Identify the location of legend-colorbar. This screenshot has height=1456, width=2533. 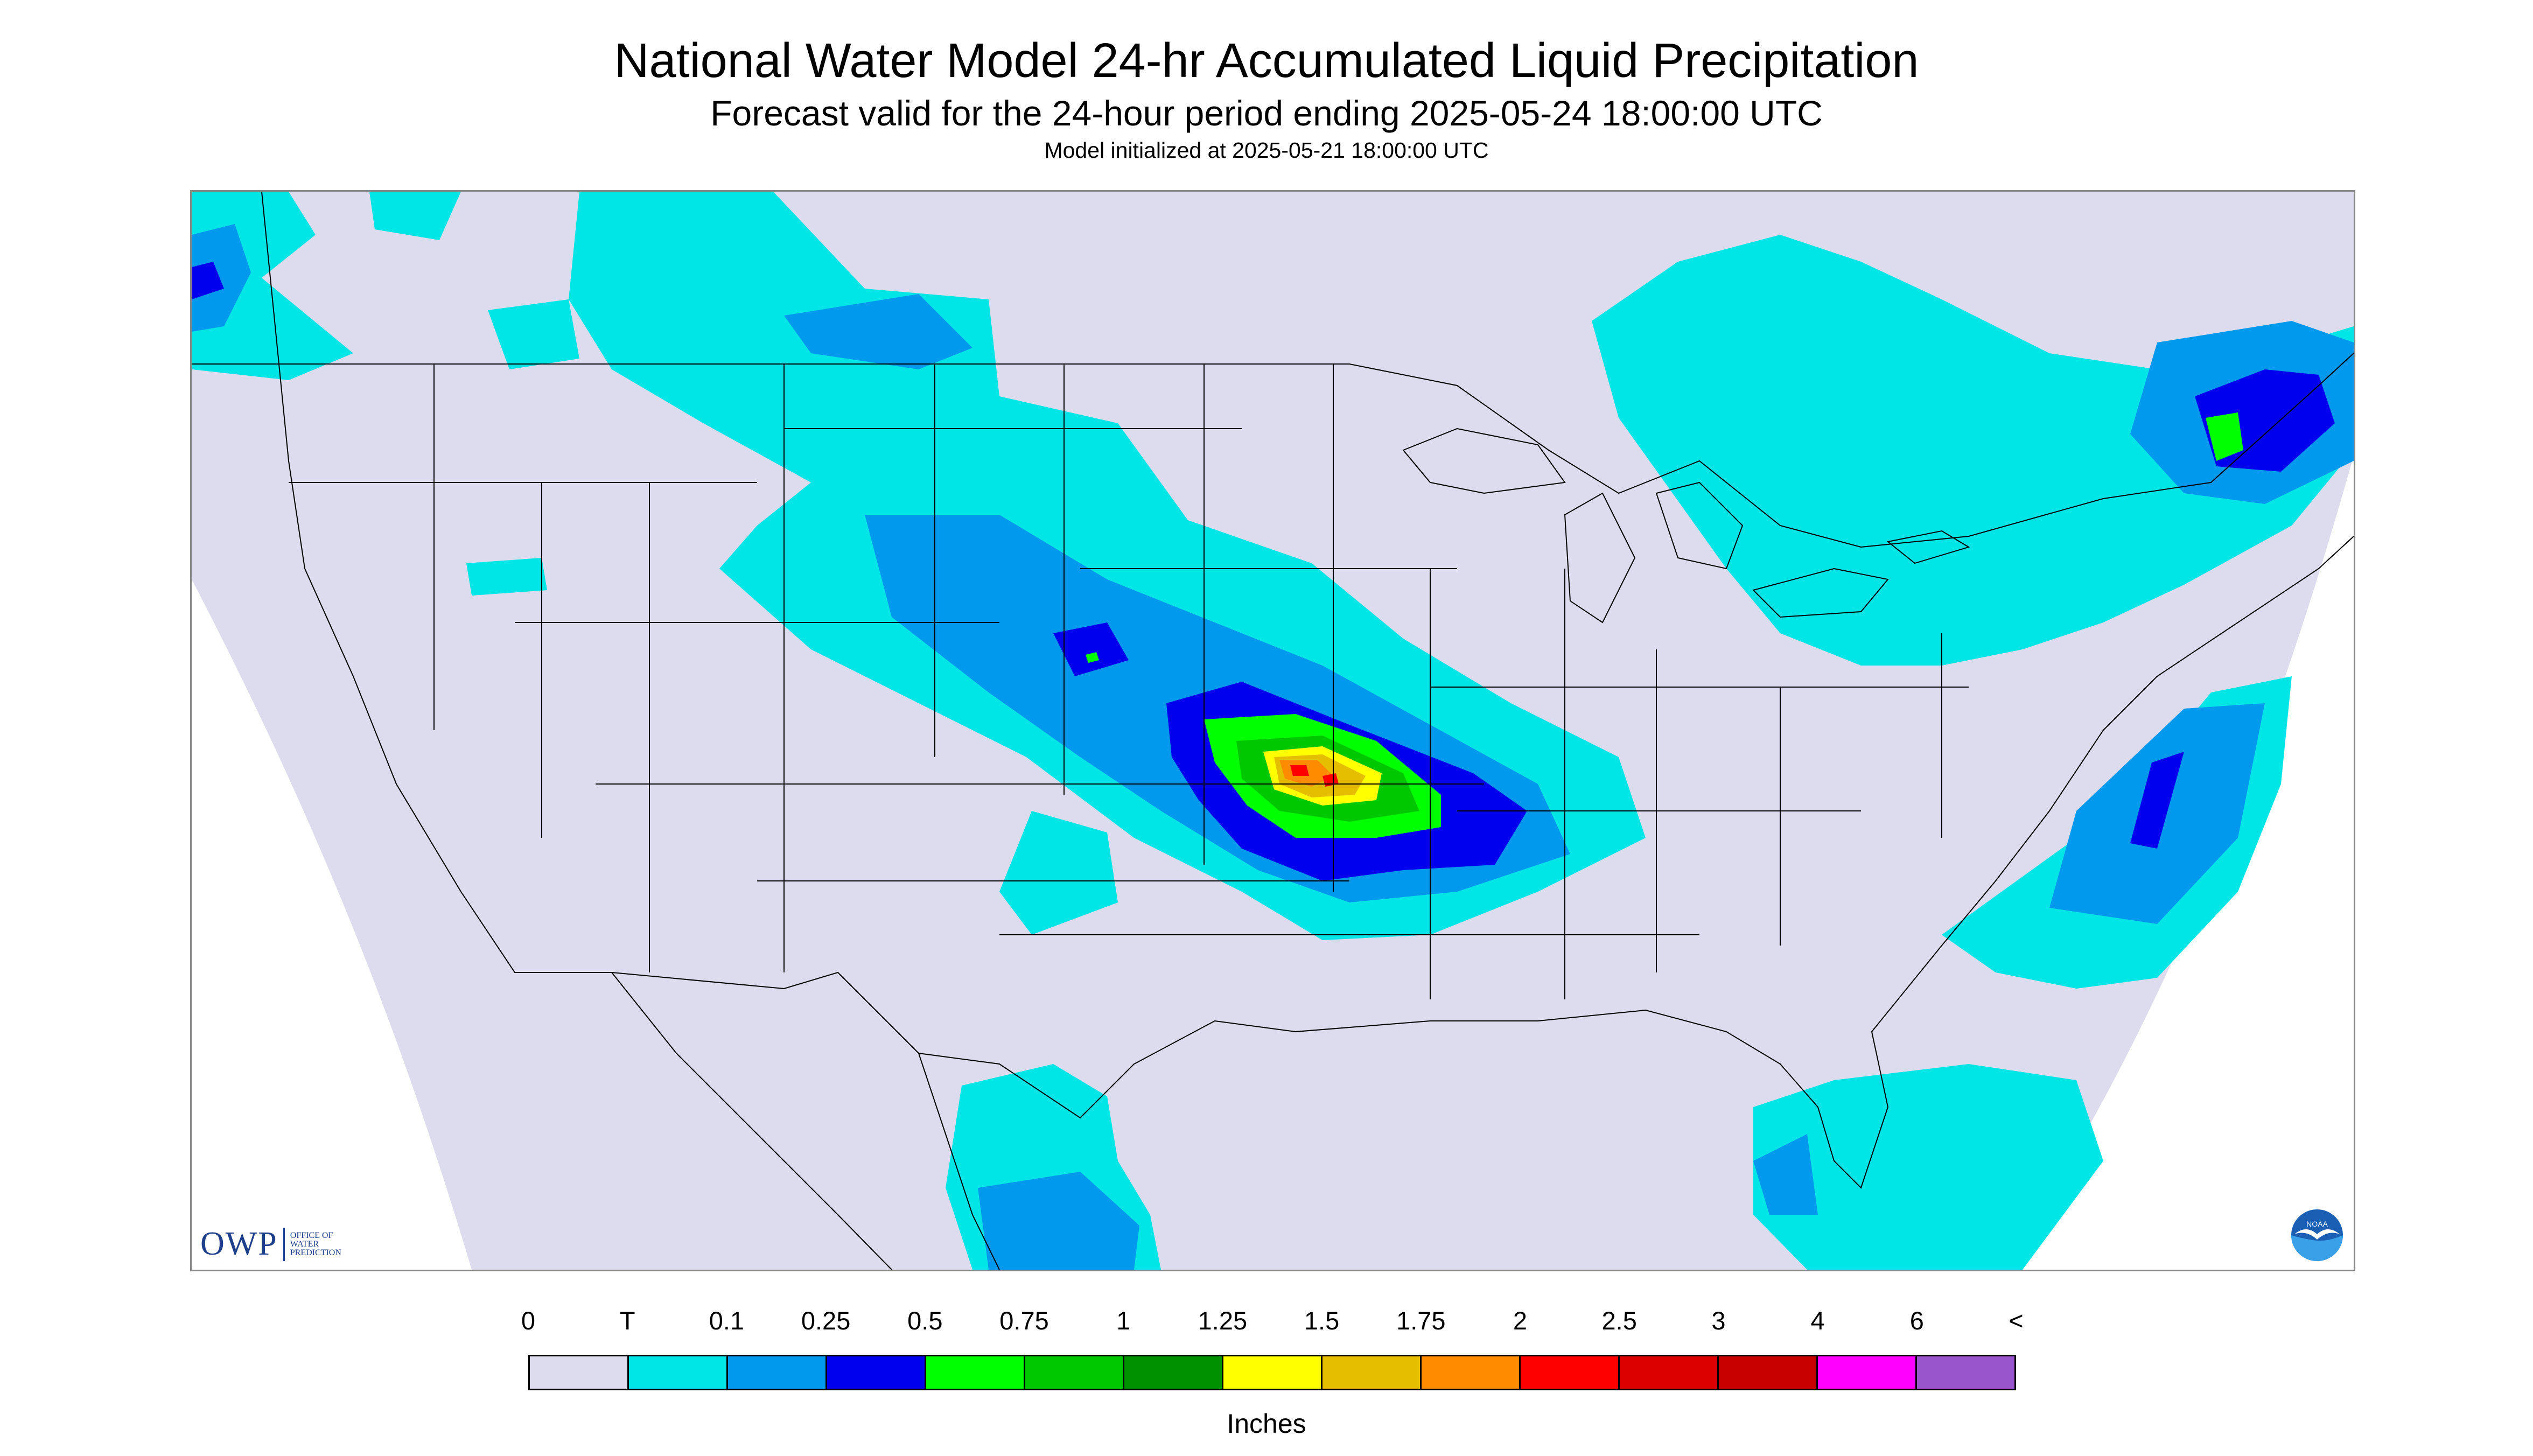
(1272, 1372).